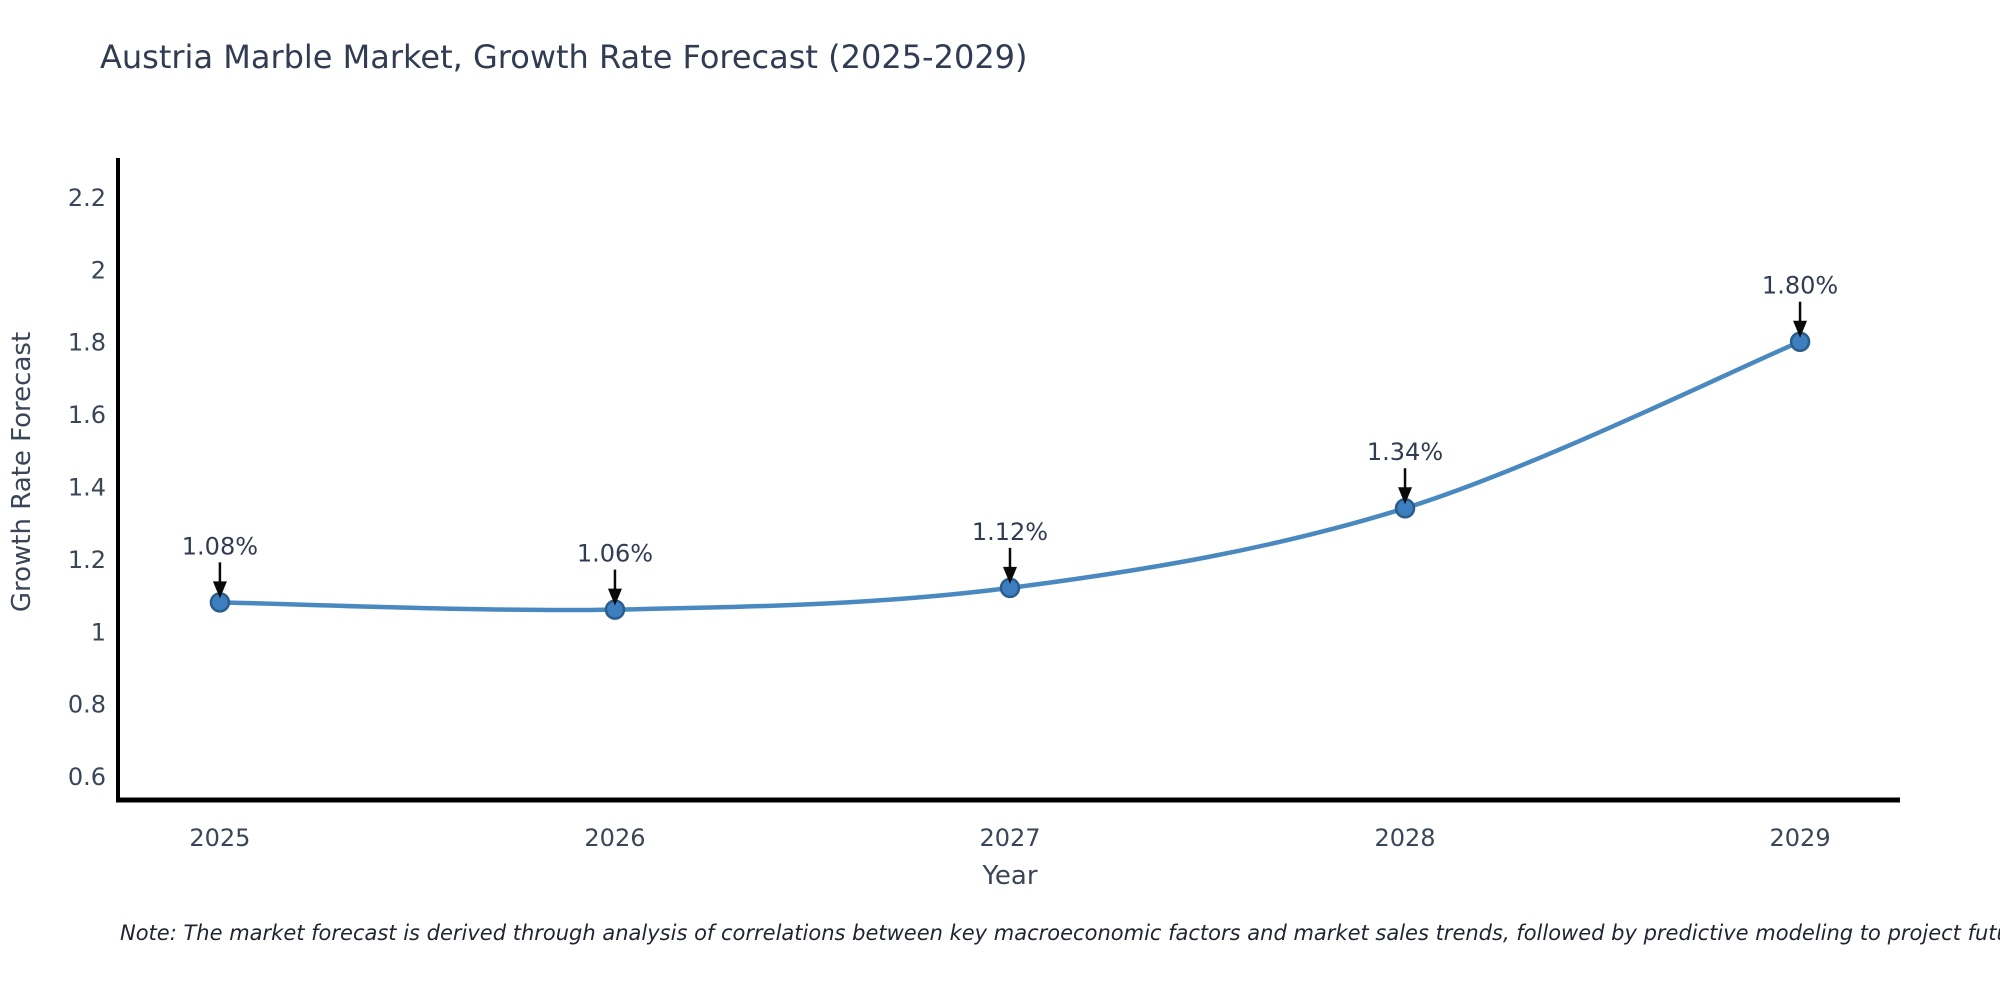 Image resolution: width=2000 pixels, height=1000 pixels. Describe the element at coordinates (87, 415) in the screenshot. I see `y-tick-label: 1.6` at that location.